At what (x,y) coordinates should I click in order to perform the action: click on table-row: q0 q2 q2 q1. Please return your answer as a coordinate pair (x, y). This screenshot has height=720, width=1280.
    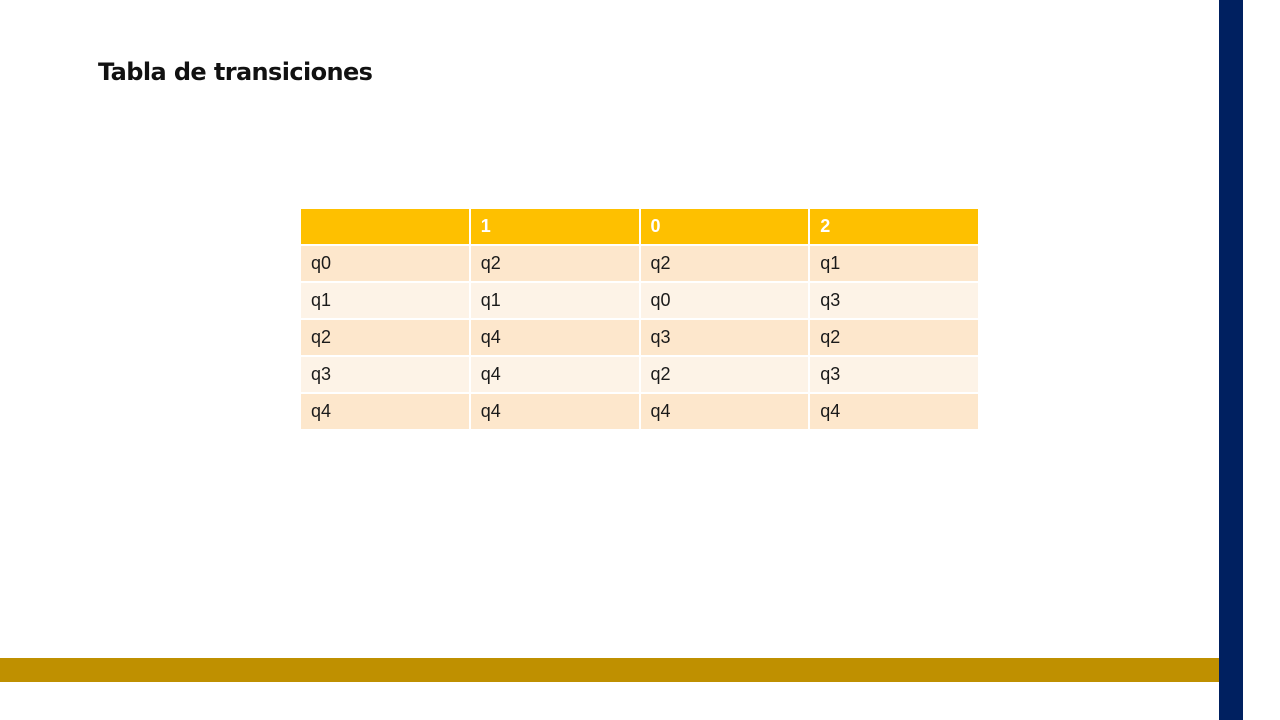
    Looking at the image, I should click on (639, 263).